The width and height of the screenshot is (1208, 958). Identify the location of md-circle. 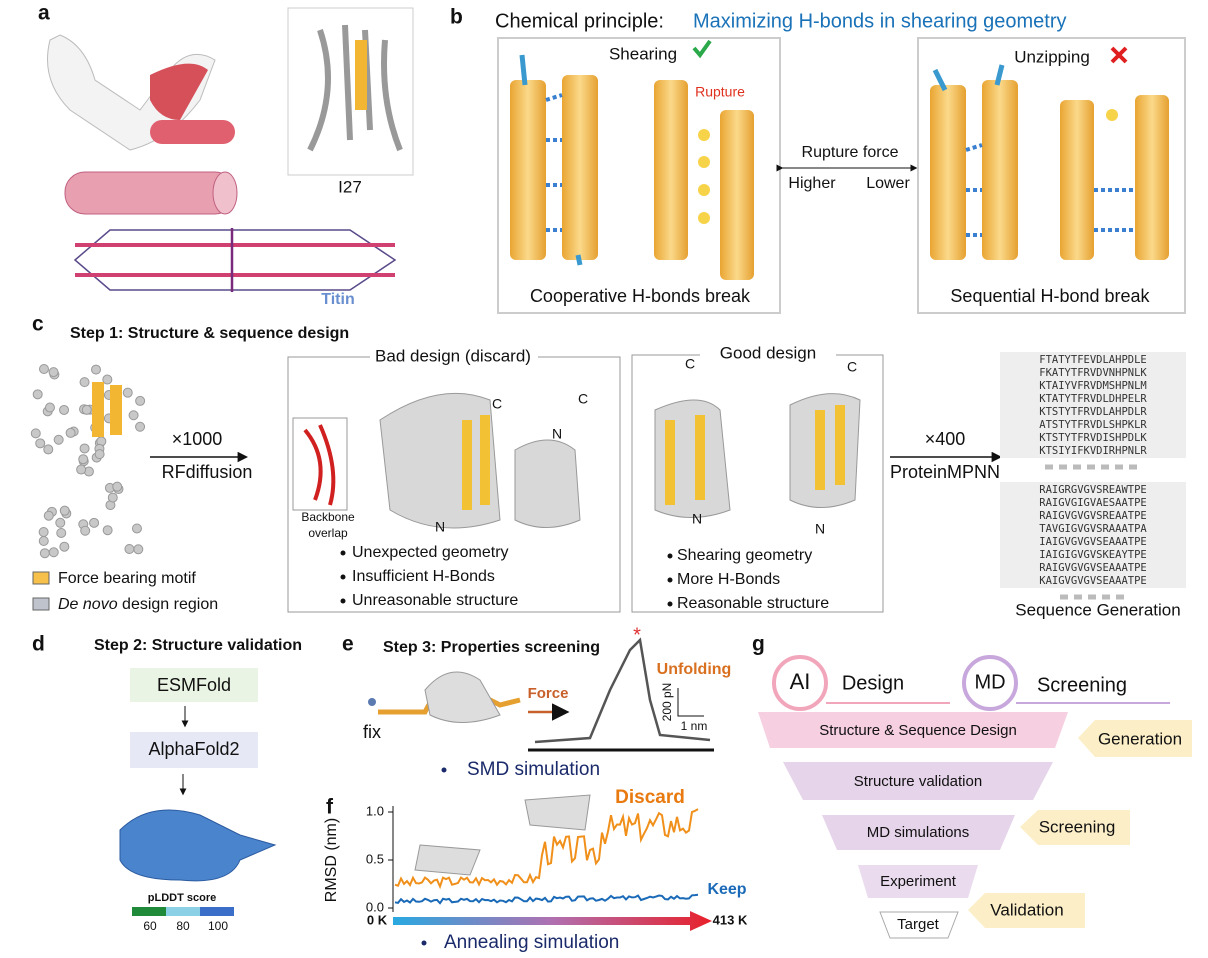
(990, 683).